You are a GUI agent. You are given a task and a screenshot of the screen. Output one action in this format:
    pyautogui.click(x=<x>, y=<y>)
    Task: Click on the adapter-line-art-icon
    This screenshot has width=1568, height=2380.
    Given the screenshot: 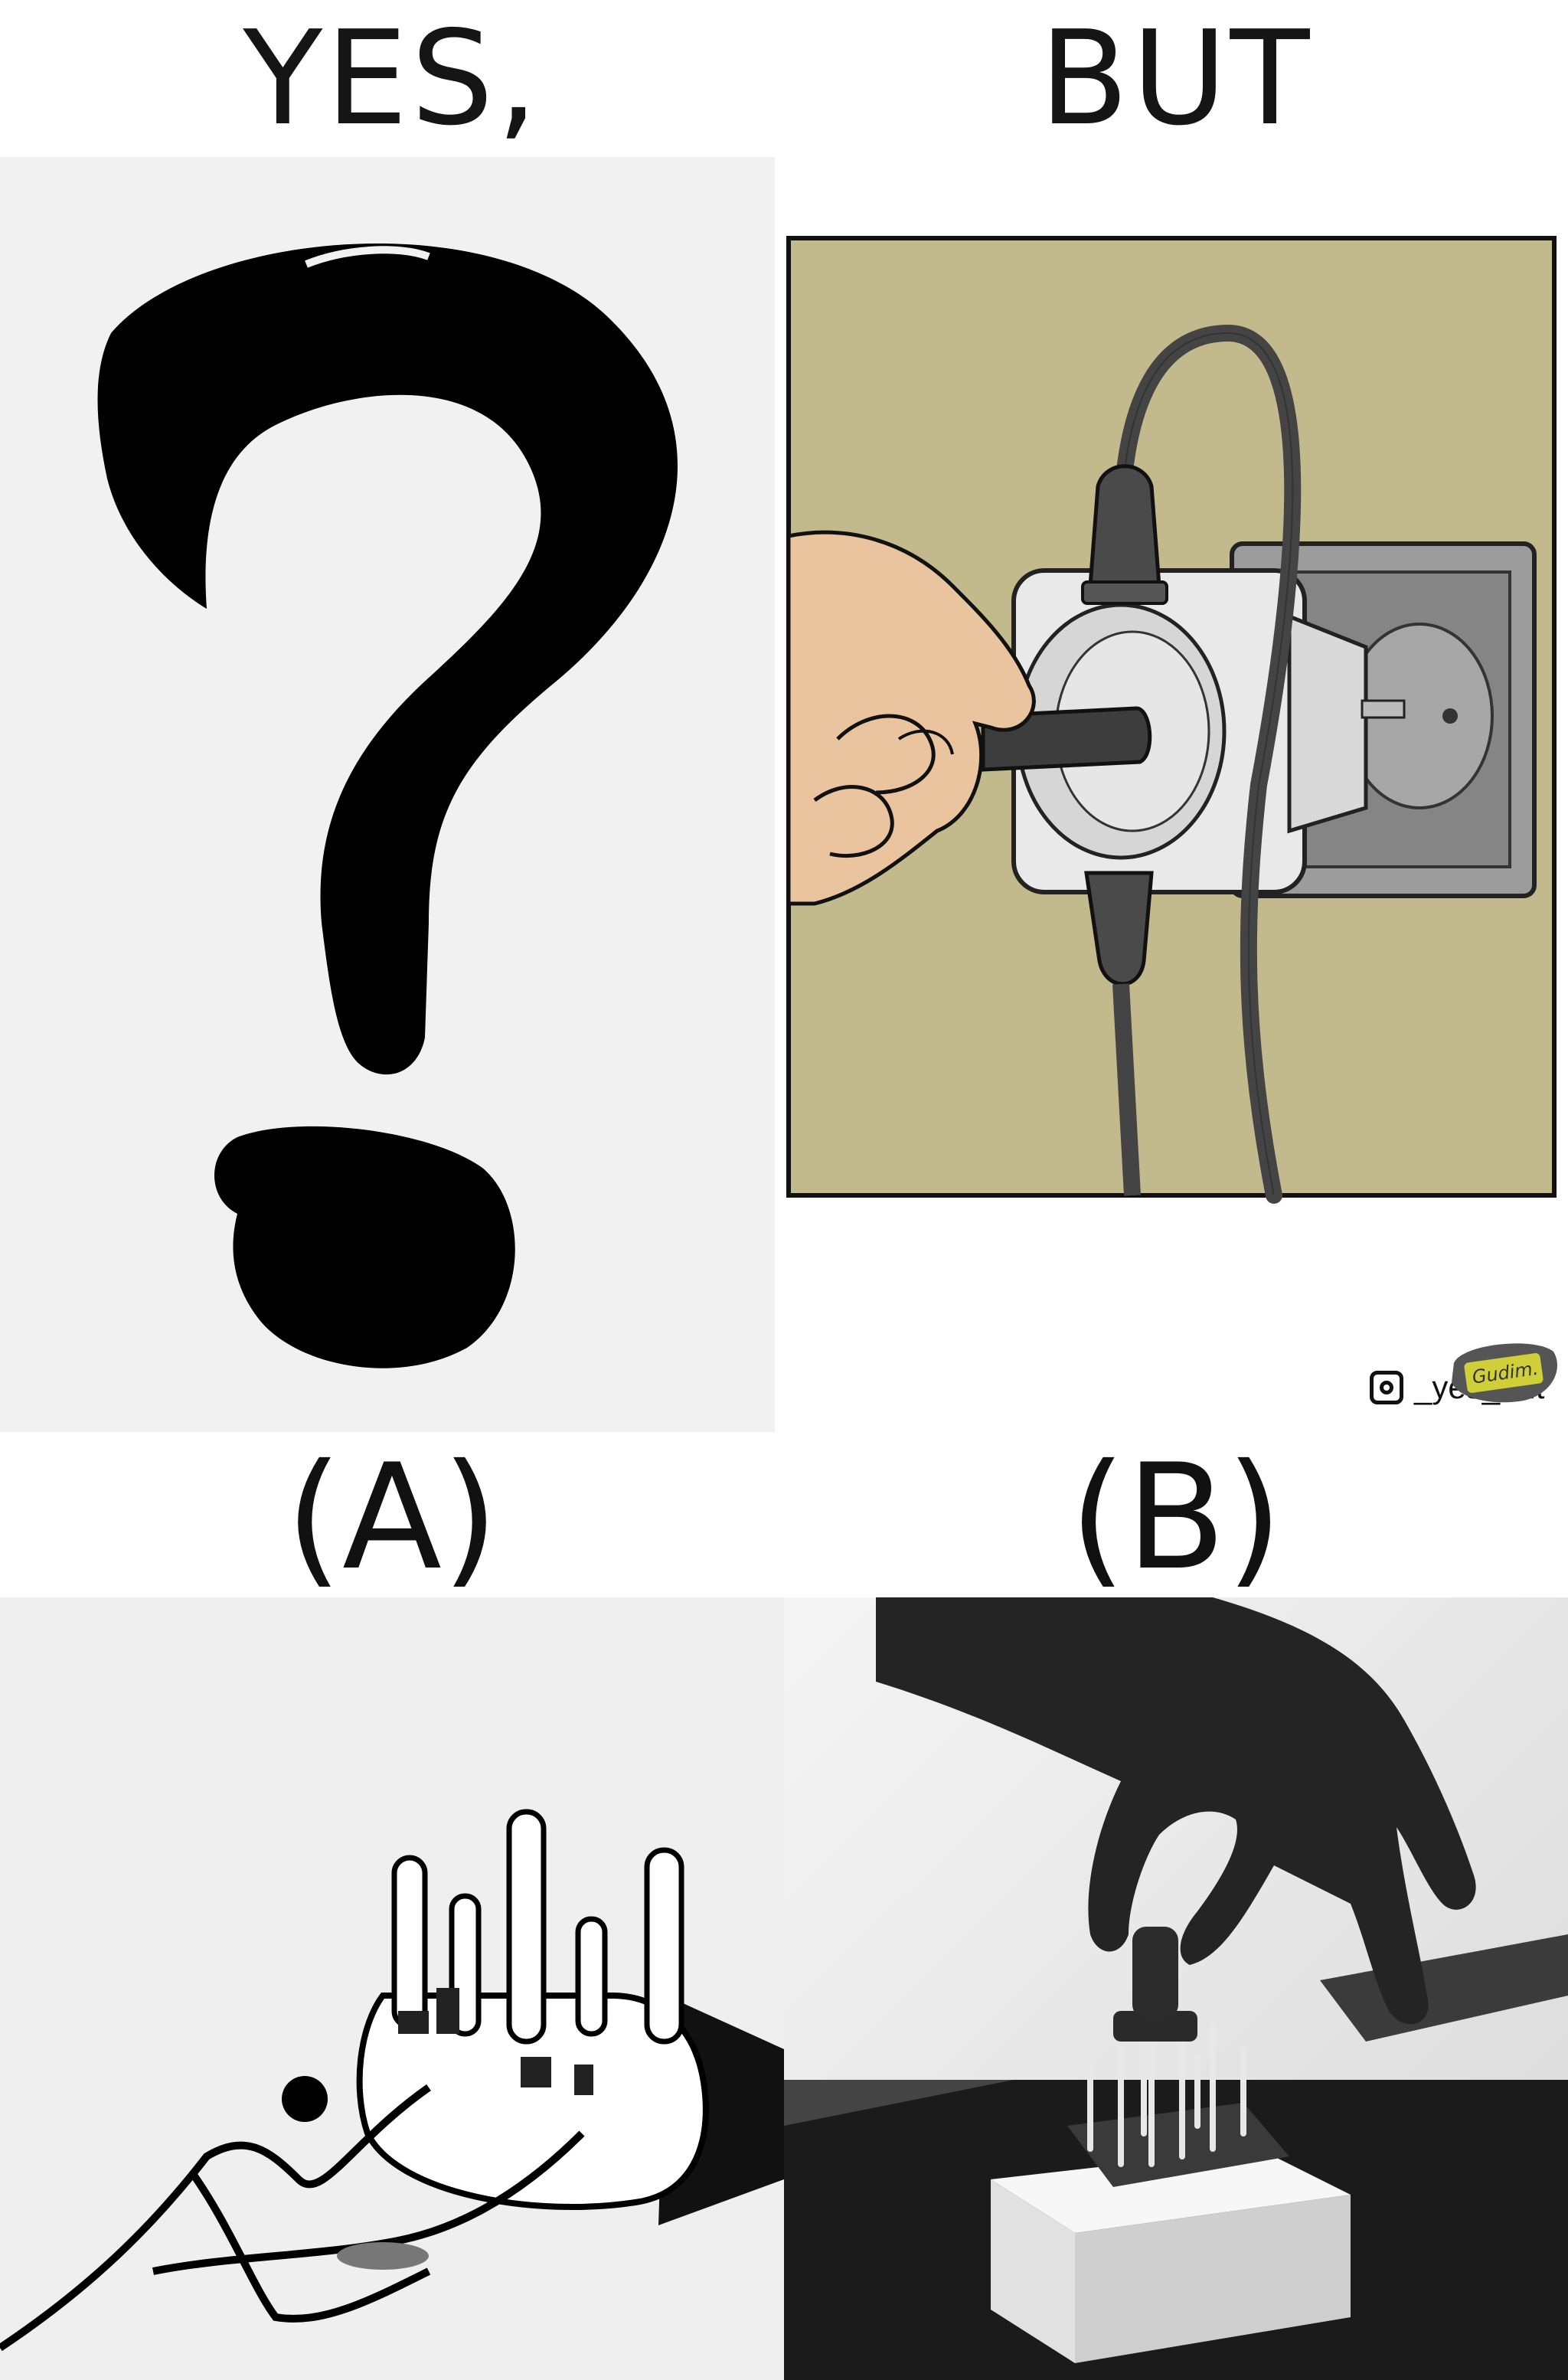 What is the action you would take?
    pyautogui.click(x=392, y=2080)
    